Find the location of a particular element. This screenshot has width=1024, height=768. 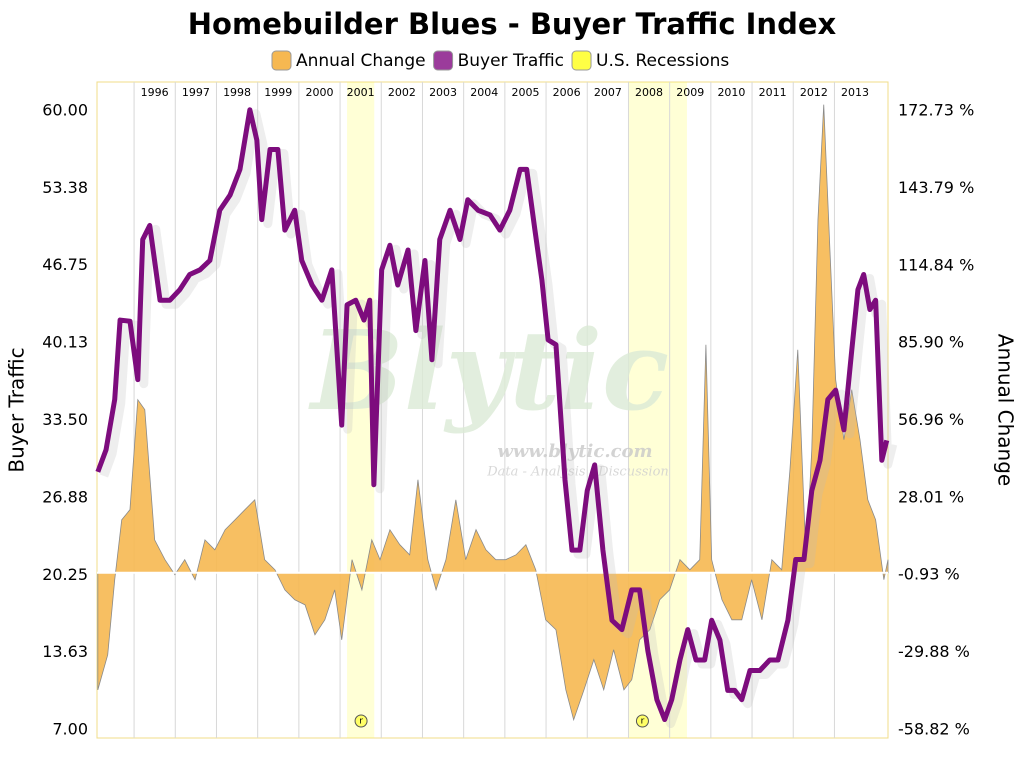

legend-label: U.S. Recessions is located at coordinates (662, 61).